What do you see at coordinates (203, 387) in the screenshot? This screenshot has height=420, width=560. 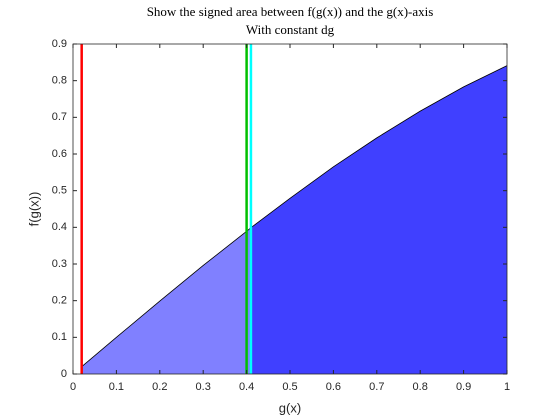 I see `x-tick-label: 0.3` at bounding box center [203, 387].